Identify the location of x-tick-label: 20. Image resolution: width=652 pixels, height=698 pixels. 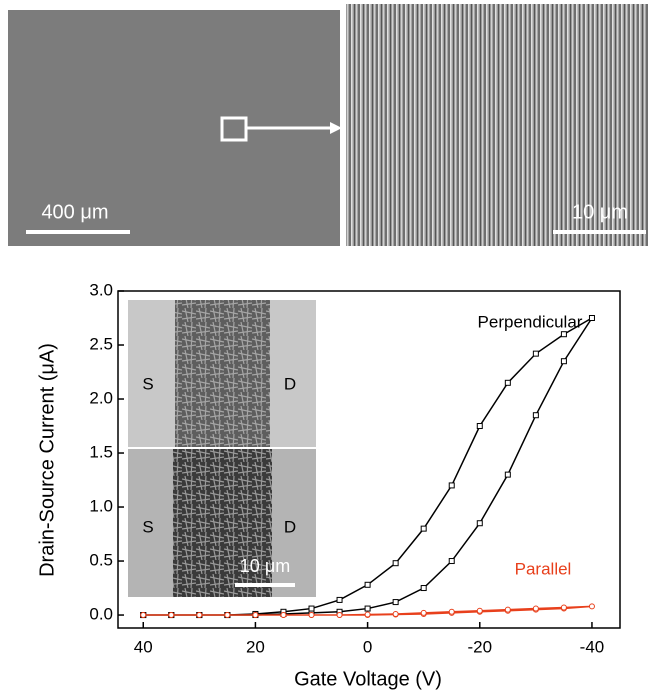
(255, 646).